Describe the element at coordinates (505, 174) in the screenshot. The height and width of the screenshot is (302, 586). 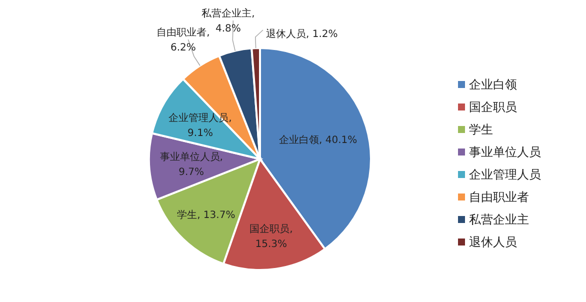
I see `legend-label: 企业管理人员` at that location.